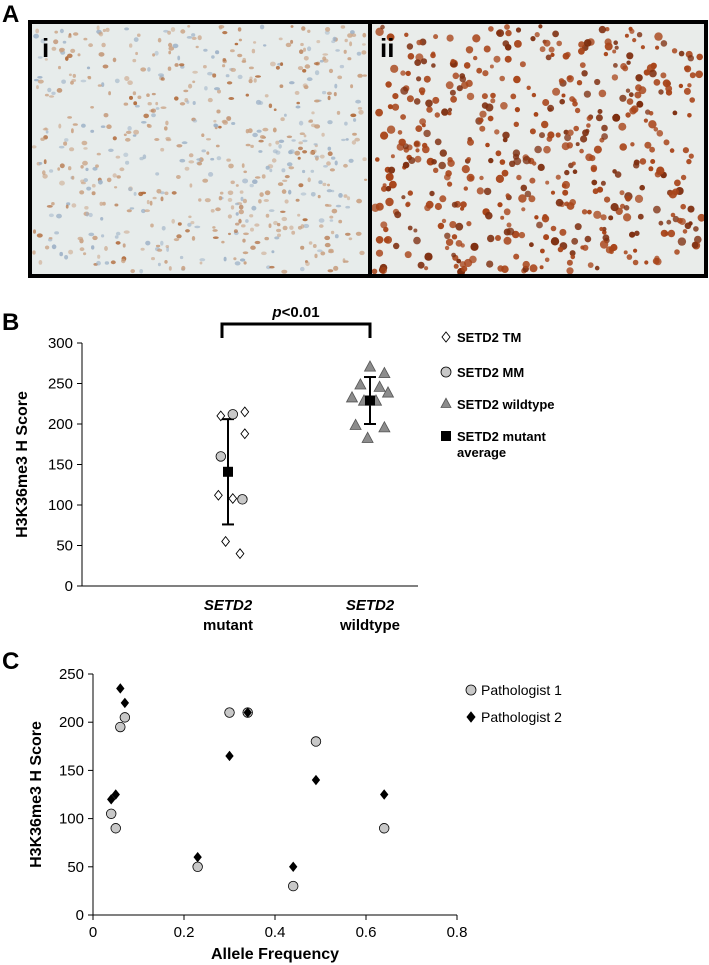  I want to click on panel-c-y-tick-label: 150, so click(71, 770).